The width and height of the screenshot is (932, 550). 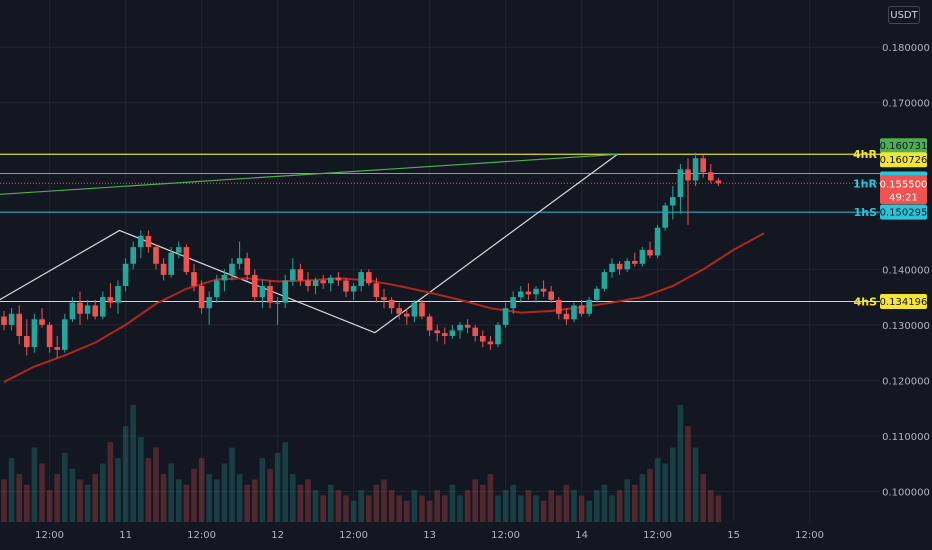 I want to click on level-badge-label: 0.134196, so click(x=904, y=302).